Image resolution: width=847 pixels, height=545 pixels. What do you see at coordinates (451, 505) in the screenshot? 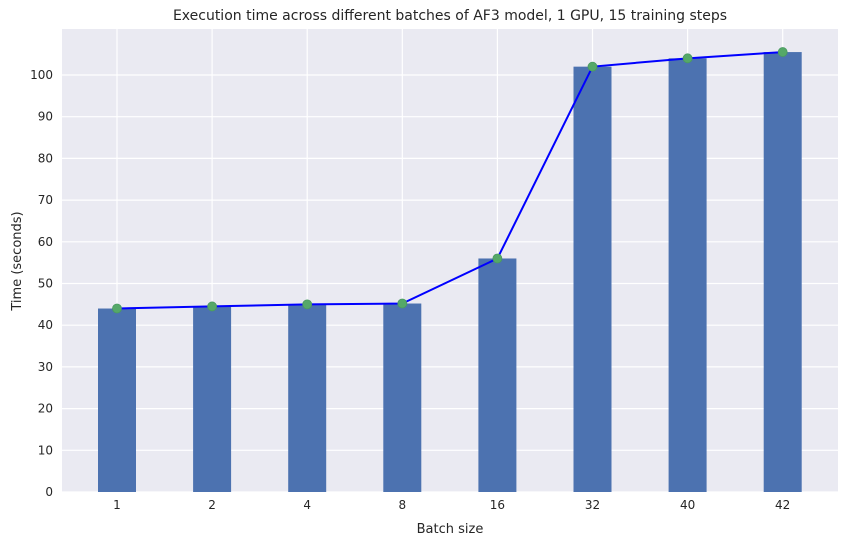
I see `x-tick-labels: 1 2 4 8 16 32 40 42` at bounding box center [451, 505].